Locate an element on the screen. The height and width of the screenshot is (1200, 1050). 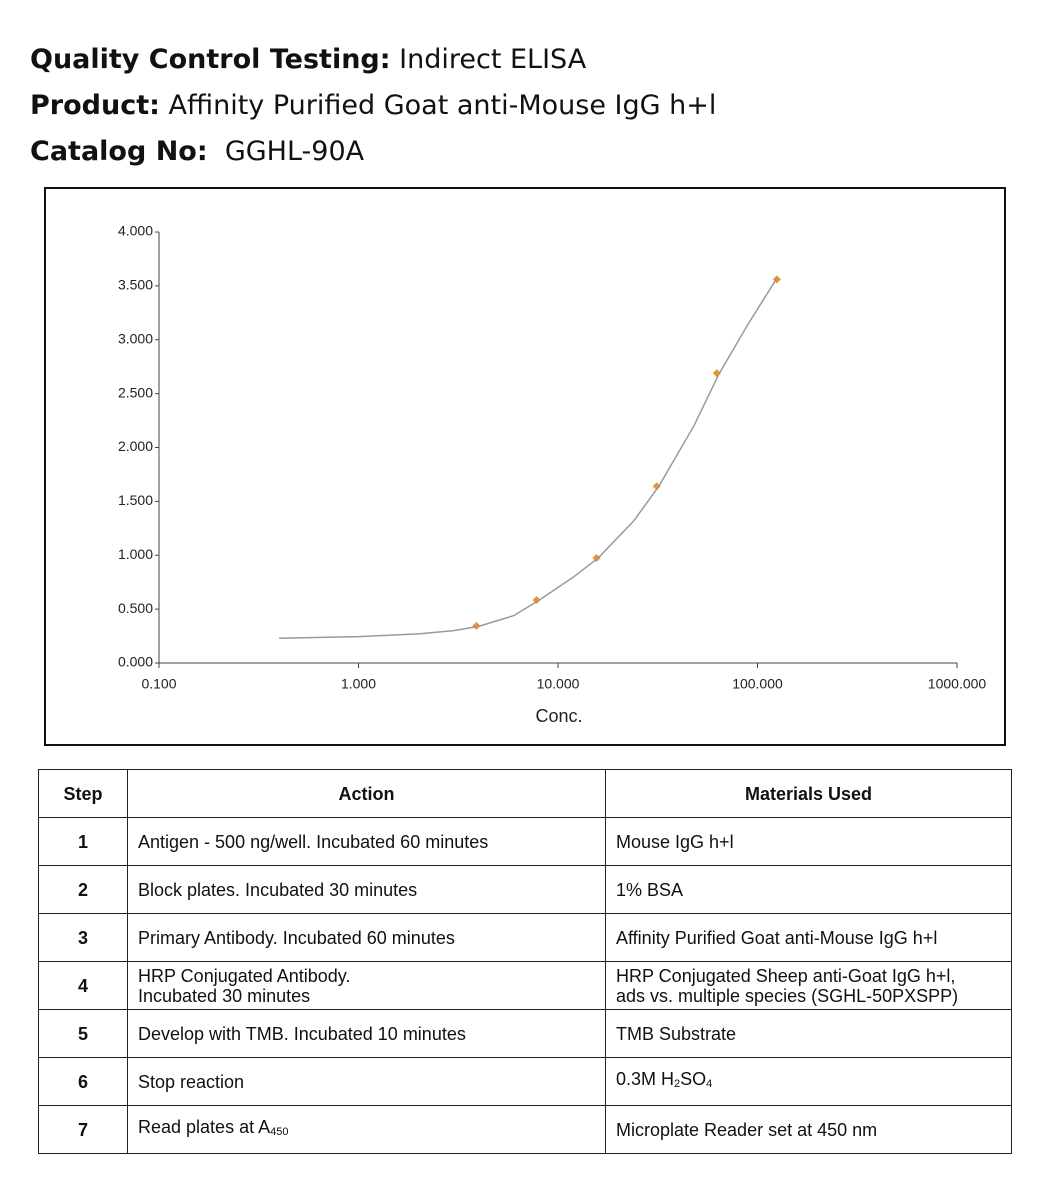
table-cell: 3 is located at coordinates (83, 937).